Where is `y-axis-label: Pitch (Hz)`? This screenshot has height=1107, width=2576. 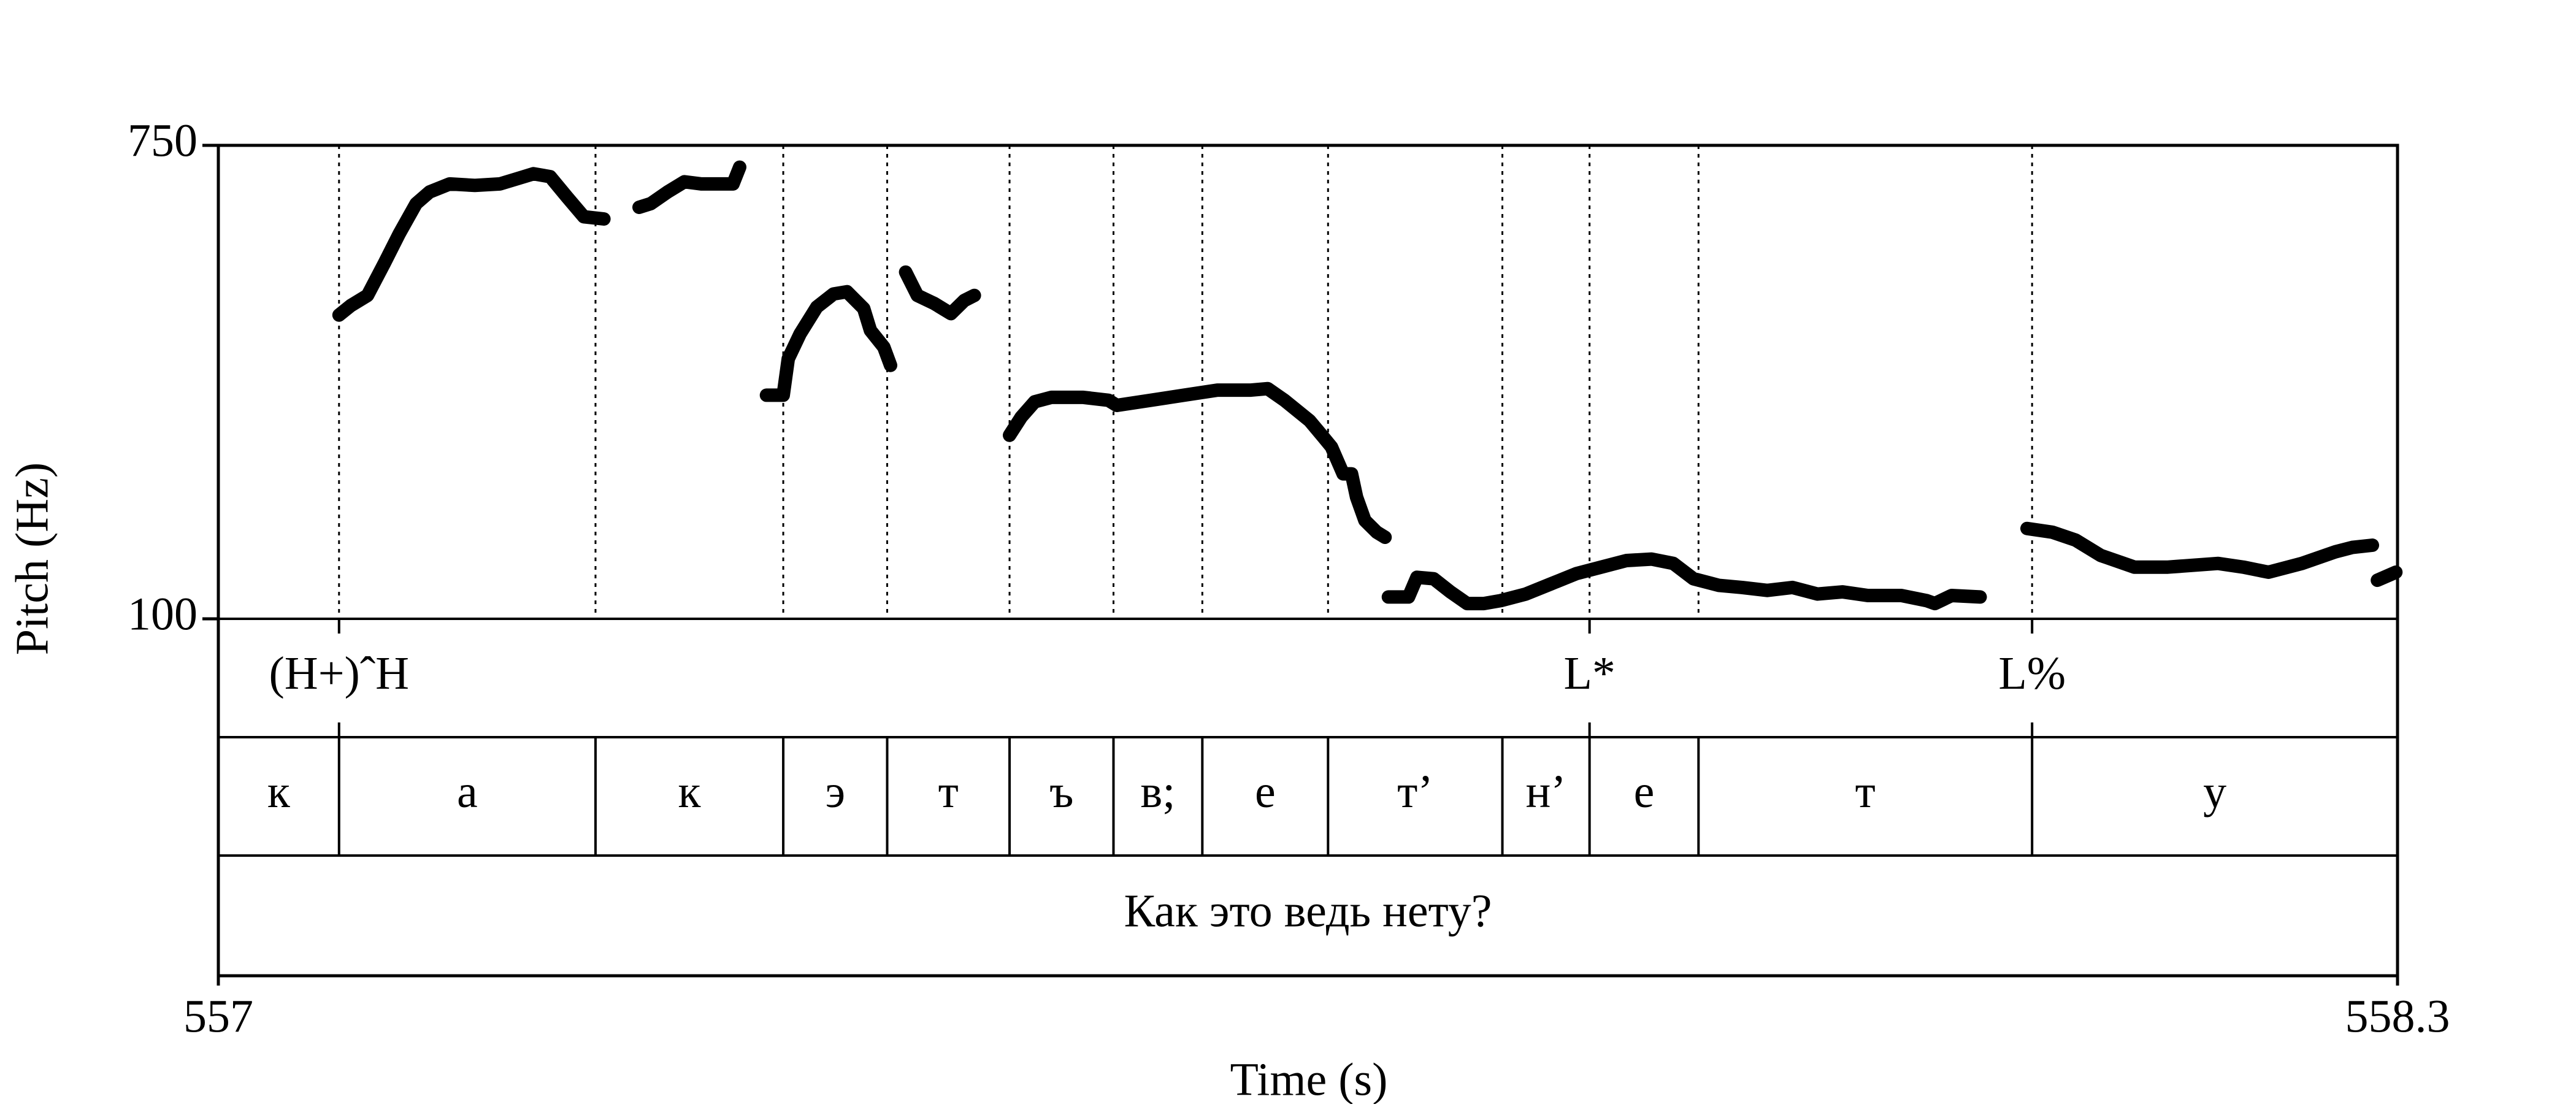
y-axis-label: Pitch (Hz) is located at coordinates (32, 558).